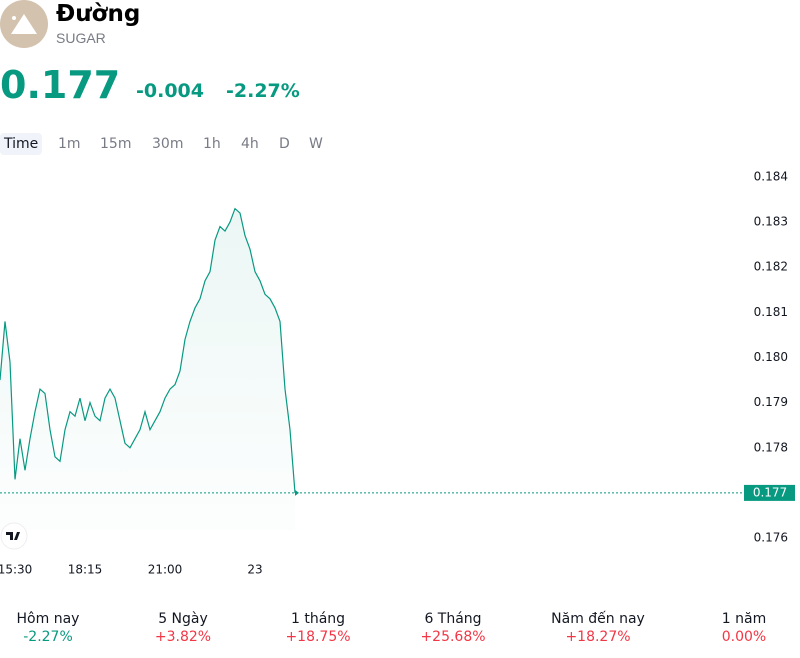 The width and height of the screenshot is (800, 658). Describe the element at coordinates (318, 619) in the screenshot. I see `period-label: 1 tháng` at that location.